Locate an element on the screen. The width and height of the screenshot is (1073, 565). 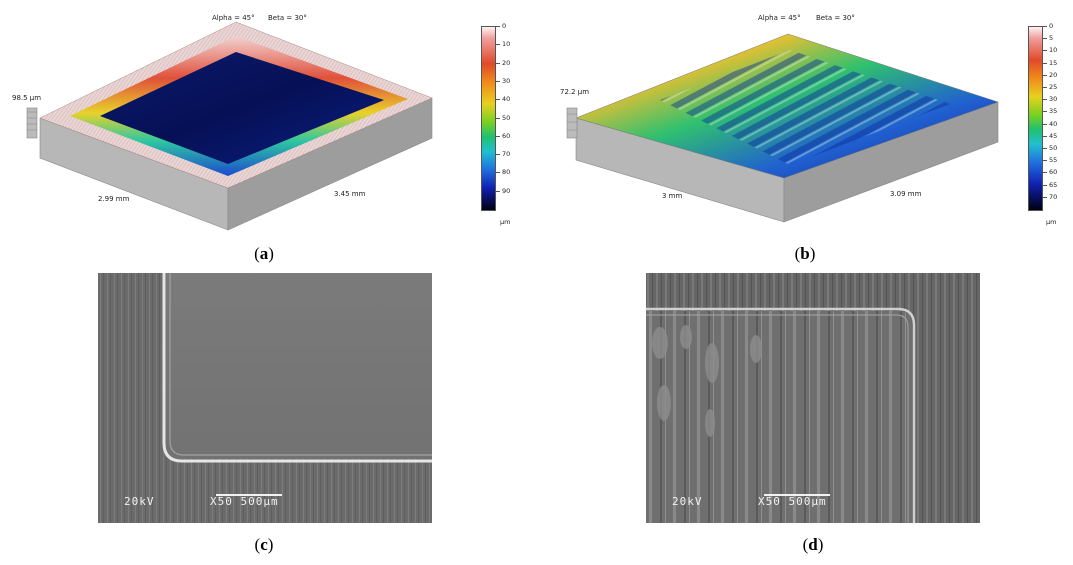
surface-plot-b is located at coordinates (782, 128).